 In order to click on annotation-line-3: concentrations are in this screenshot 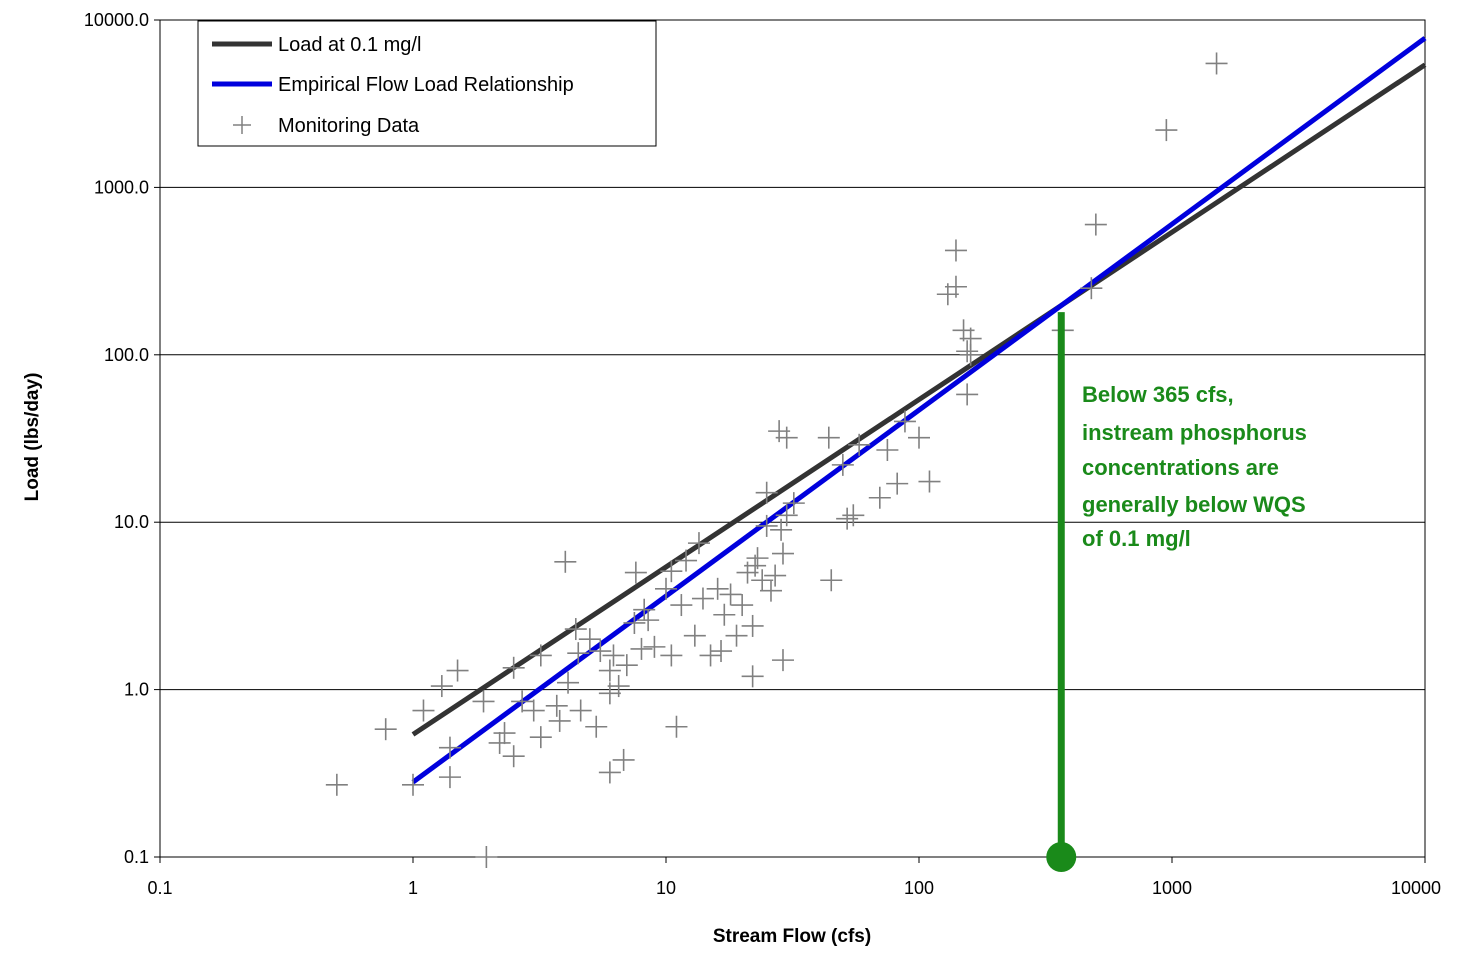, I will do `click(1180, 467)`.